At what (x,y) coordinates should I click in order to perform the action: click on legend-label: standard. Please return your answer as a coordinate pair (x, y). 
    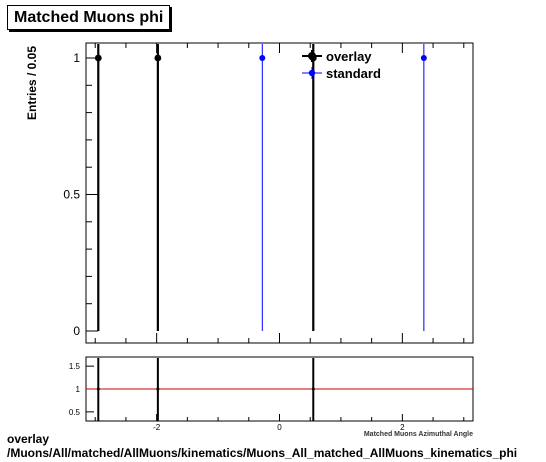
    Looking at the image, I should click on (353, 73).